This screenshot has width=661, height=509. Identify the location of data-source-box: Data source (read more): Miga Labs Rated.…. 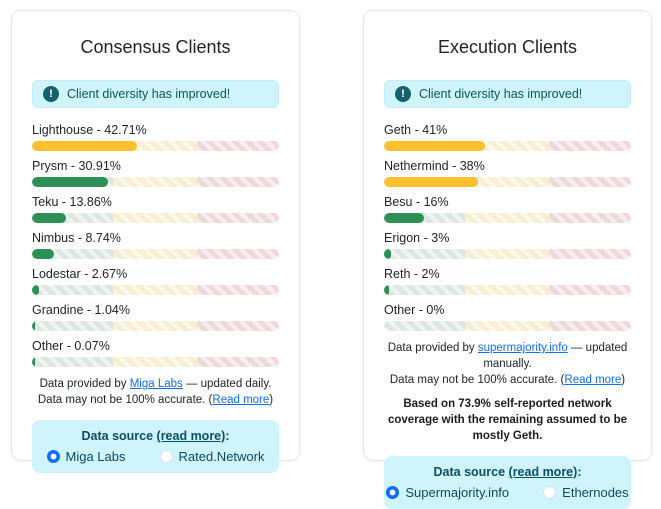
(155, 446).